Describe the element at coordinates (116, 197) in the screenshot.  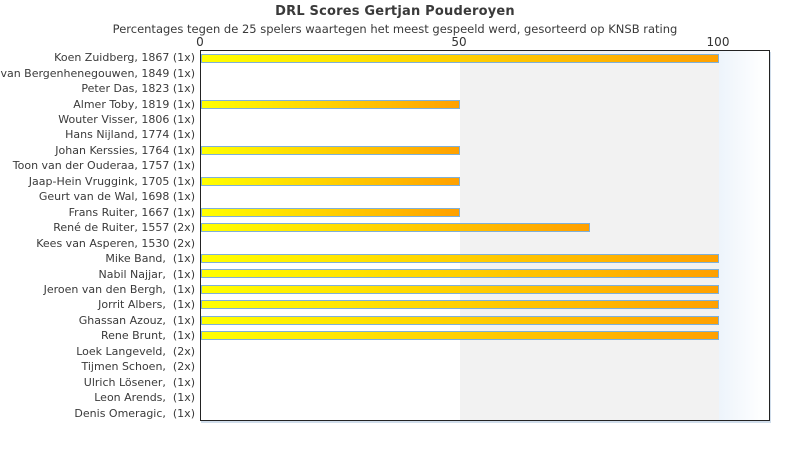
I see `player-label: Geurt van de Wal, 1698 (1x)` at that location.